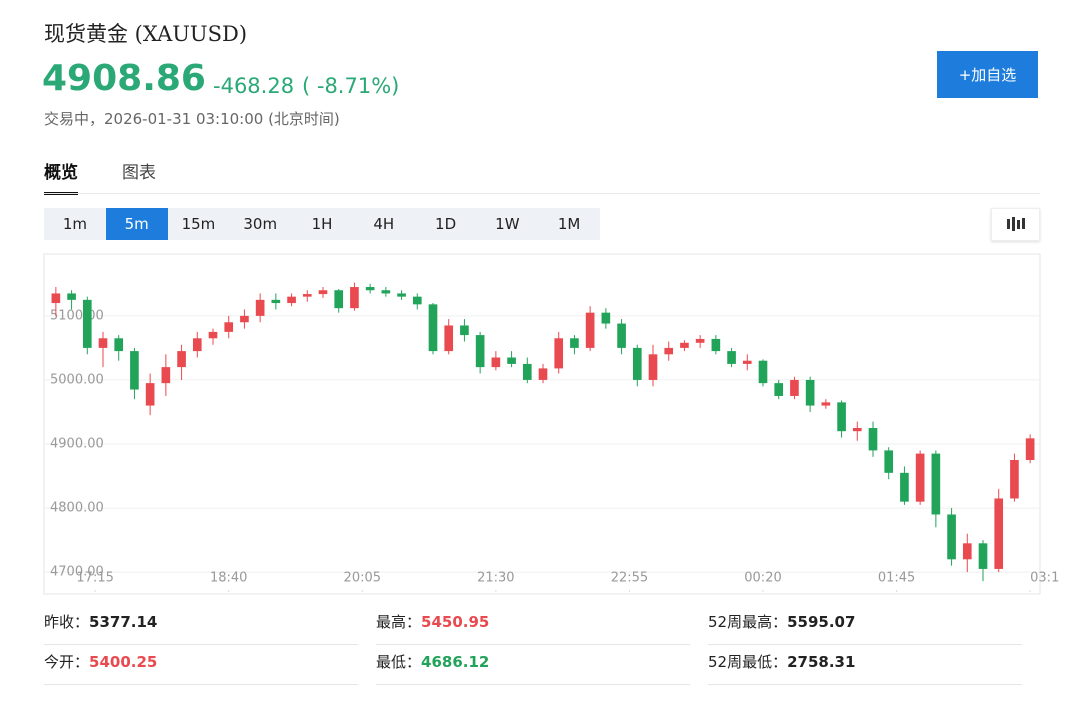 This screenshot has width=1068, height=701. Describe the element at coordinates (455, 662) in the screenshot. I see `stat-value: 4686.12` at that location.